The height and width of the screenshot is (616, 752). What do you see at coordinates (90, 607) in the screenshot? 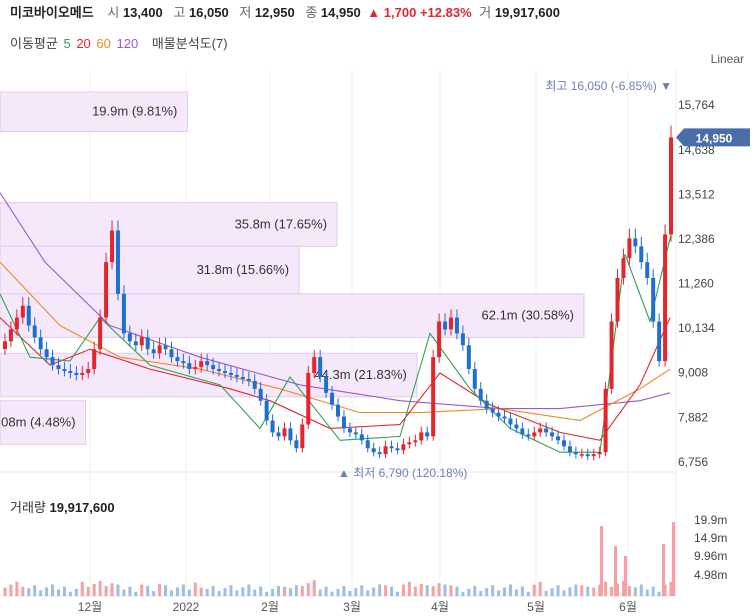
I see `x-tick-label: 12월` at bounding box center [90, 607].